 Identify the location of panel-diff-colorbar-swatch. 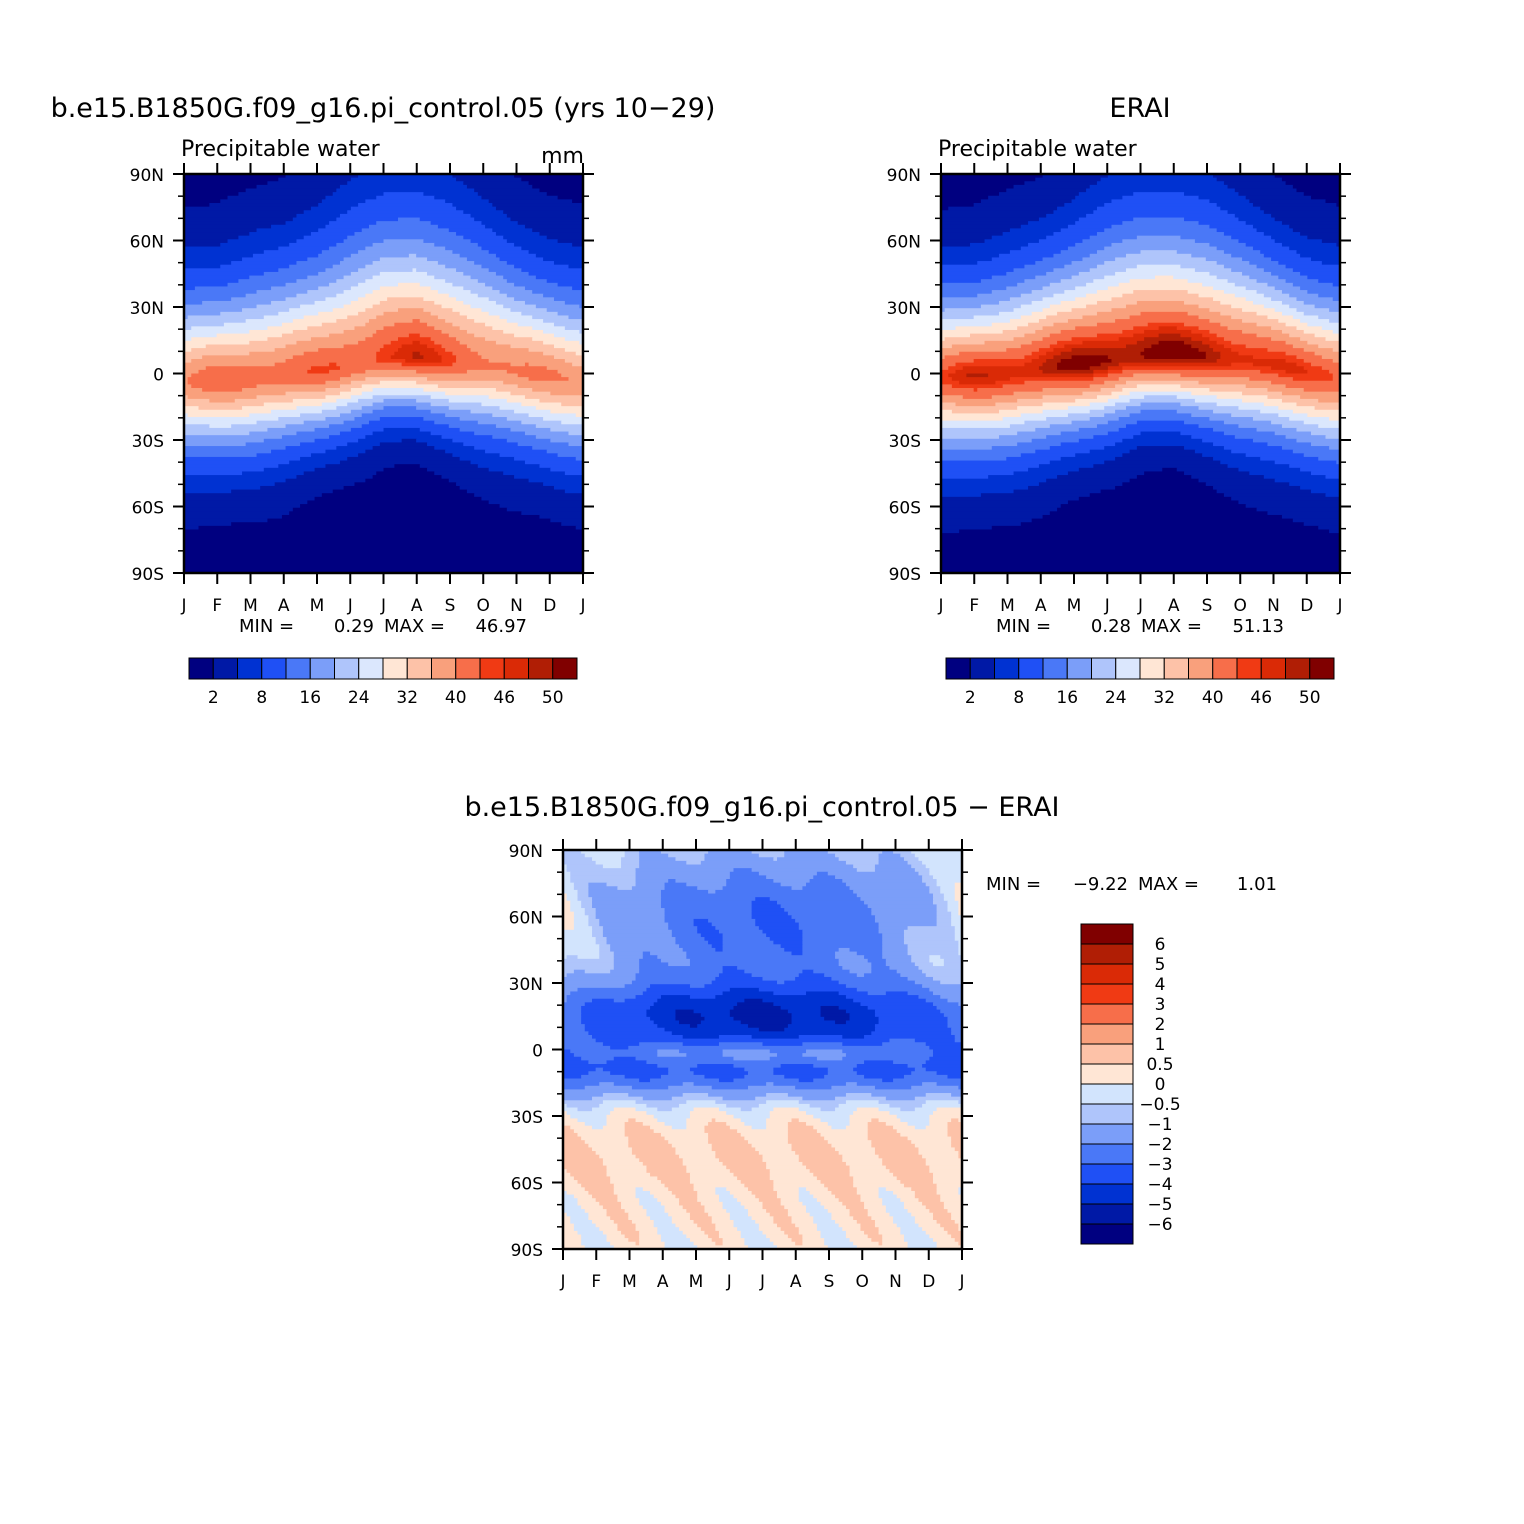
(1107, 1014).